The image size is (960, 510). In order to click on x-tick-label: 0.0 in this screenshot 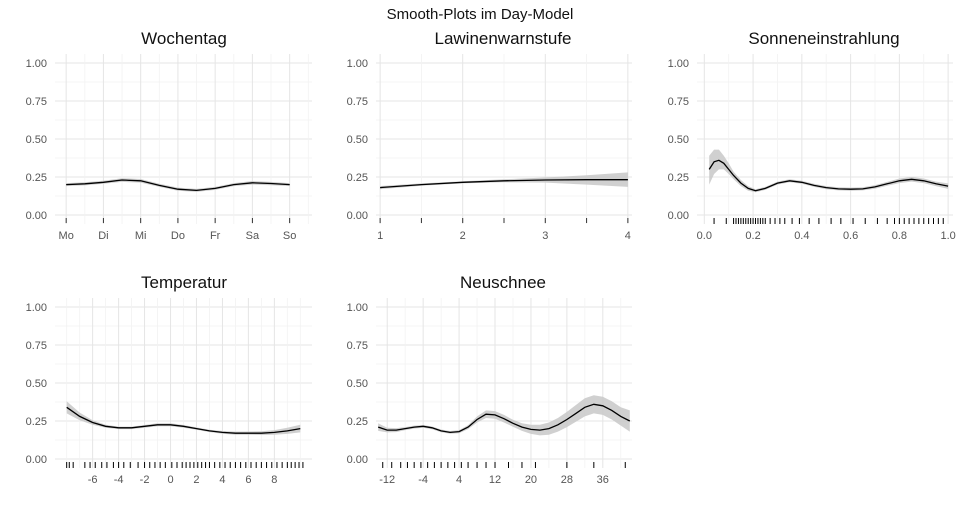, I will do `click(704, 236)`.